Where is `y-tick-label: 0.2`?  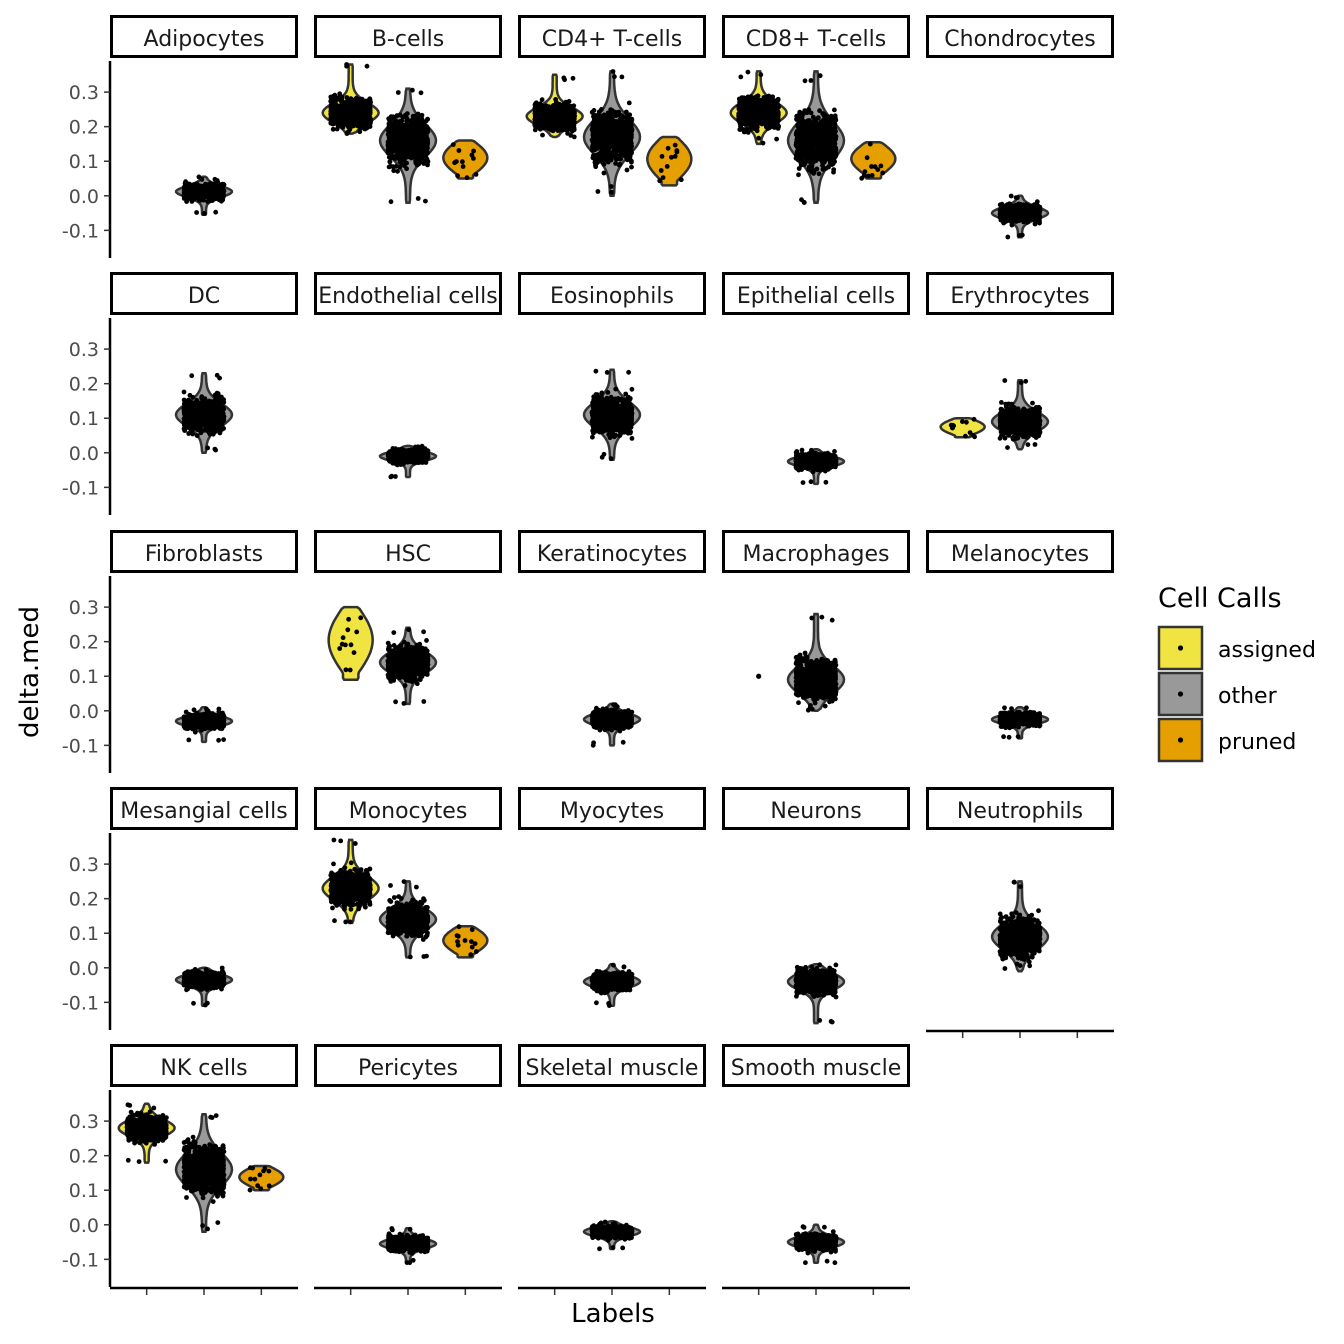 y-tick-label: 0.2 is located at coordinates (84, 128).